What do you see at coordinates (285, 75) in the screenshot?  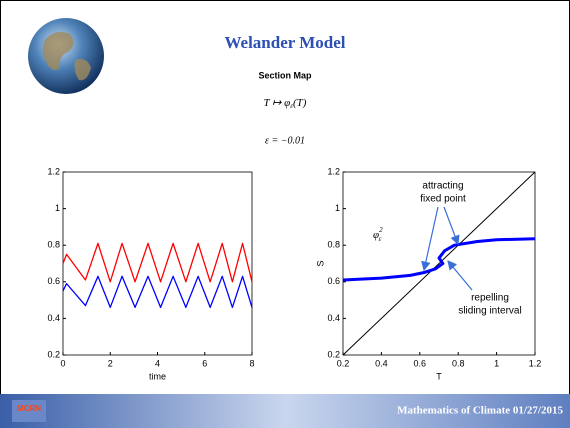 I see `slide-subtitle: Section Map` at bounding box center [285, 75].